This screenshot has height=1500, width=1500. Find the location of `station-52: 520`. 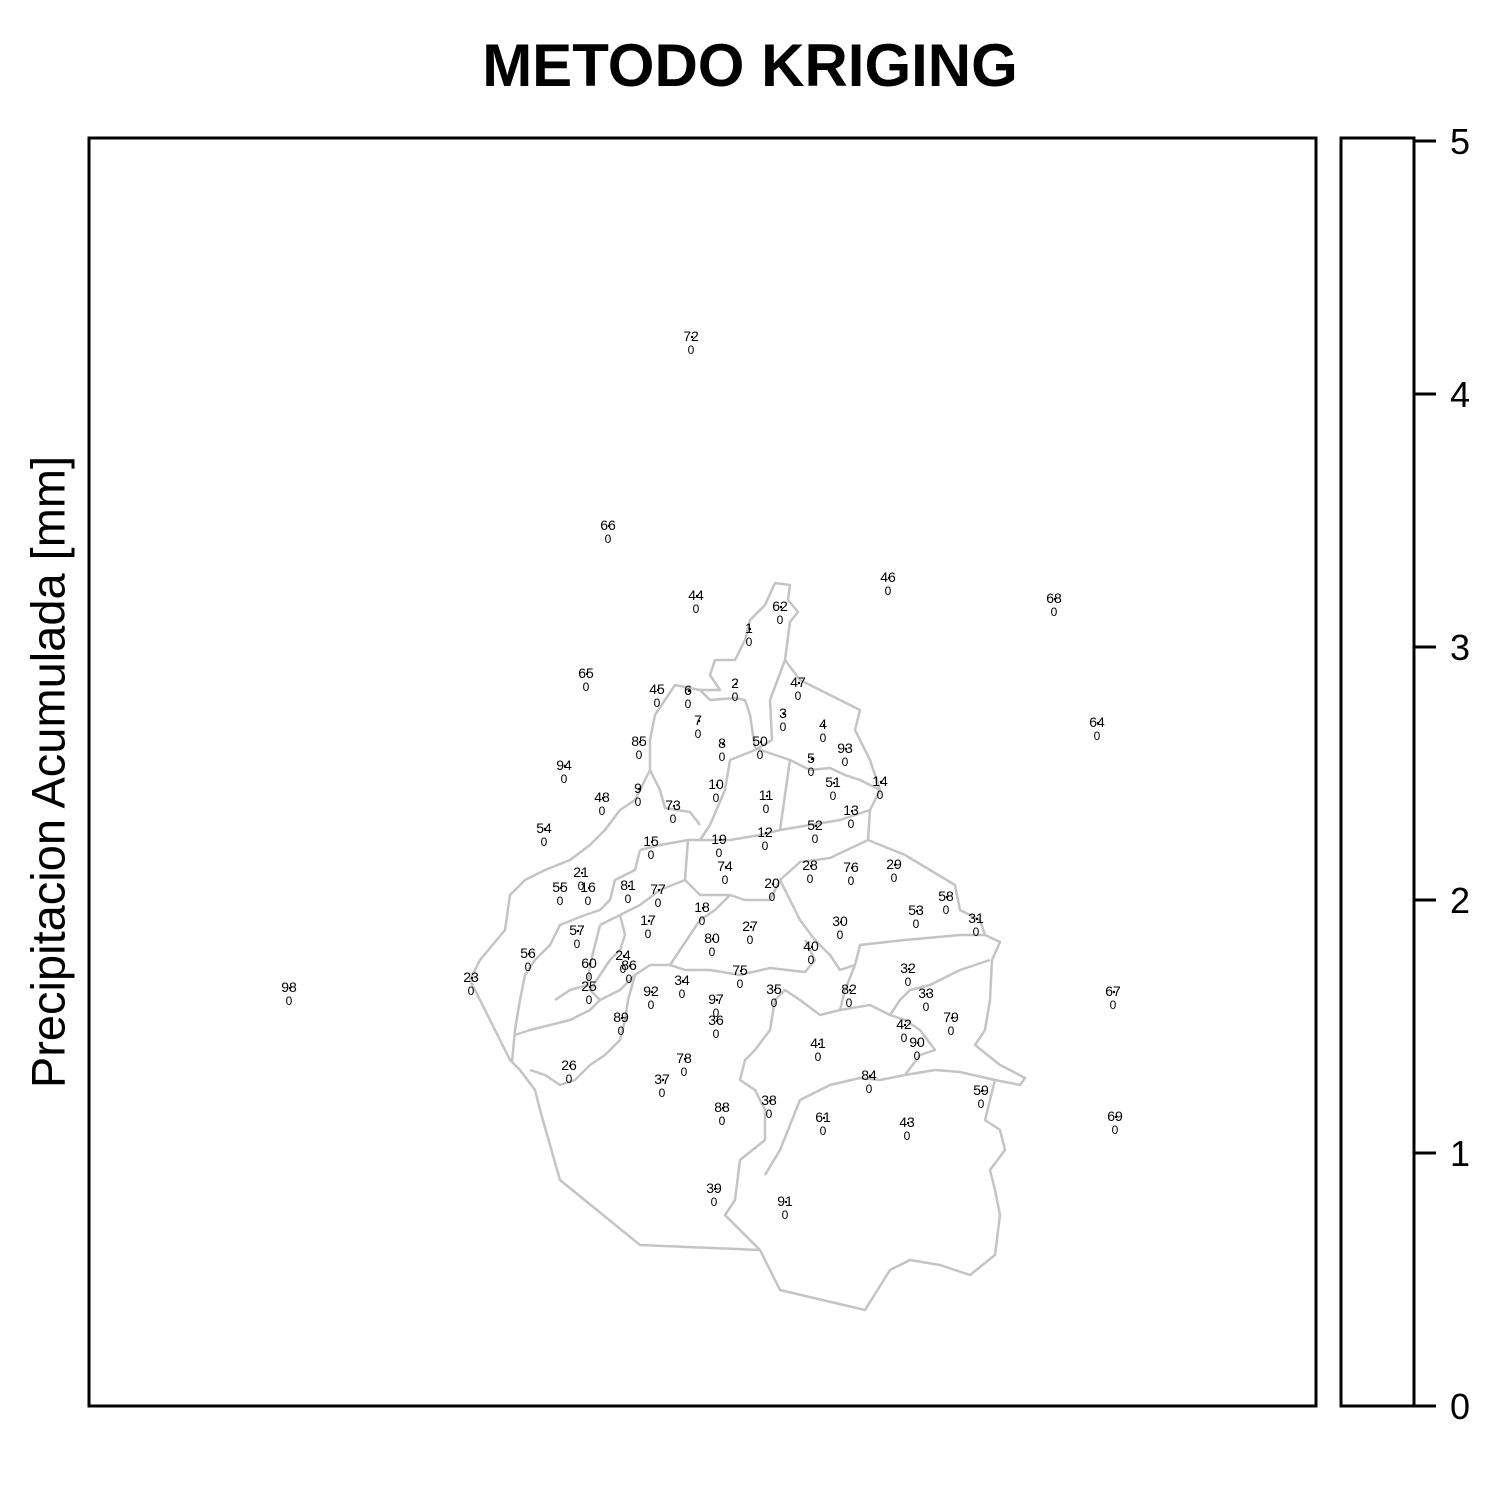

station-52: 520 is located at coordinates (815, 831).